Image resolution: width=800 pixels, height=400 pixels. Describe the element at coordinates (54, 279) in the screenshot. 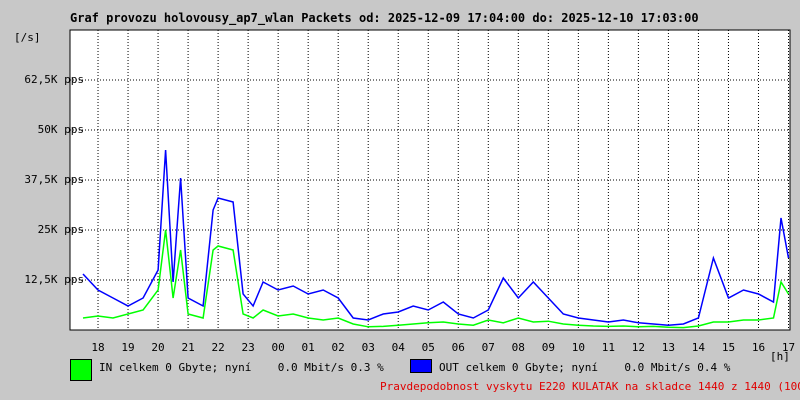

I see `y-tick-label: 12,5K pps` at that location.